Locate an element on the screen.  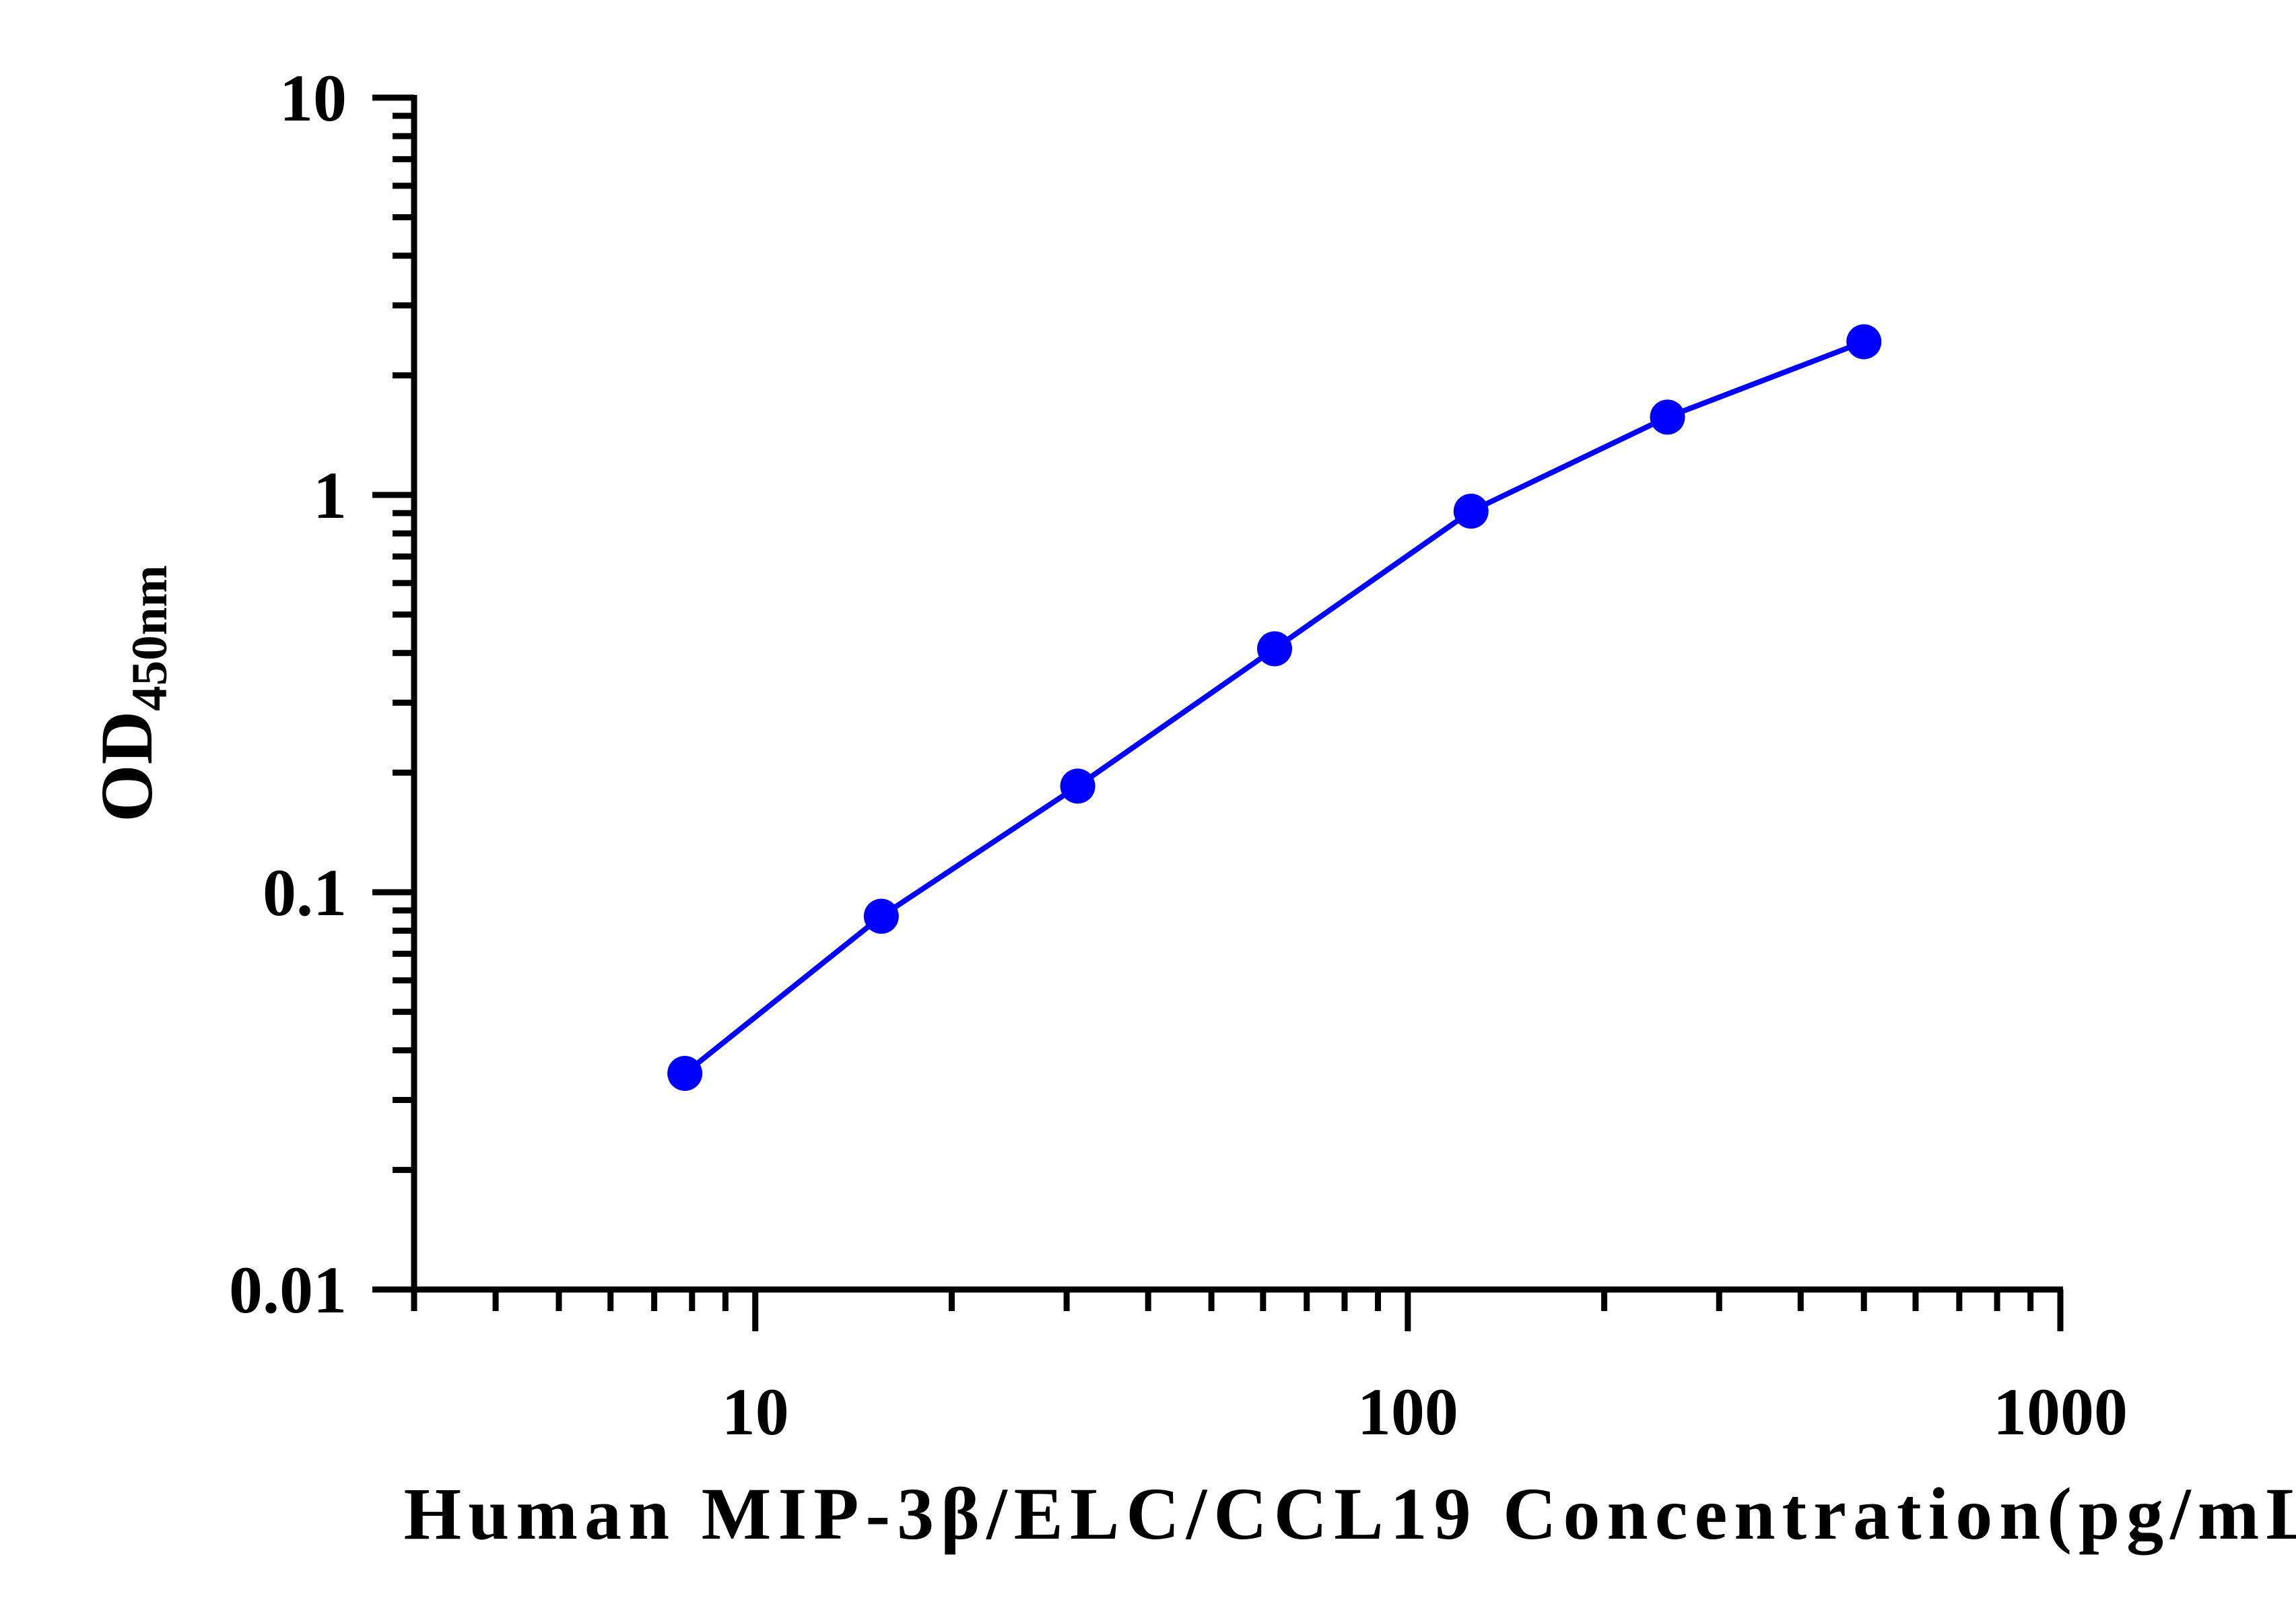
y-tick-label: 0.01 is located at coordinates (288, 1289).